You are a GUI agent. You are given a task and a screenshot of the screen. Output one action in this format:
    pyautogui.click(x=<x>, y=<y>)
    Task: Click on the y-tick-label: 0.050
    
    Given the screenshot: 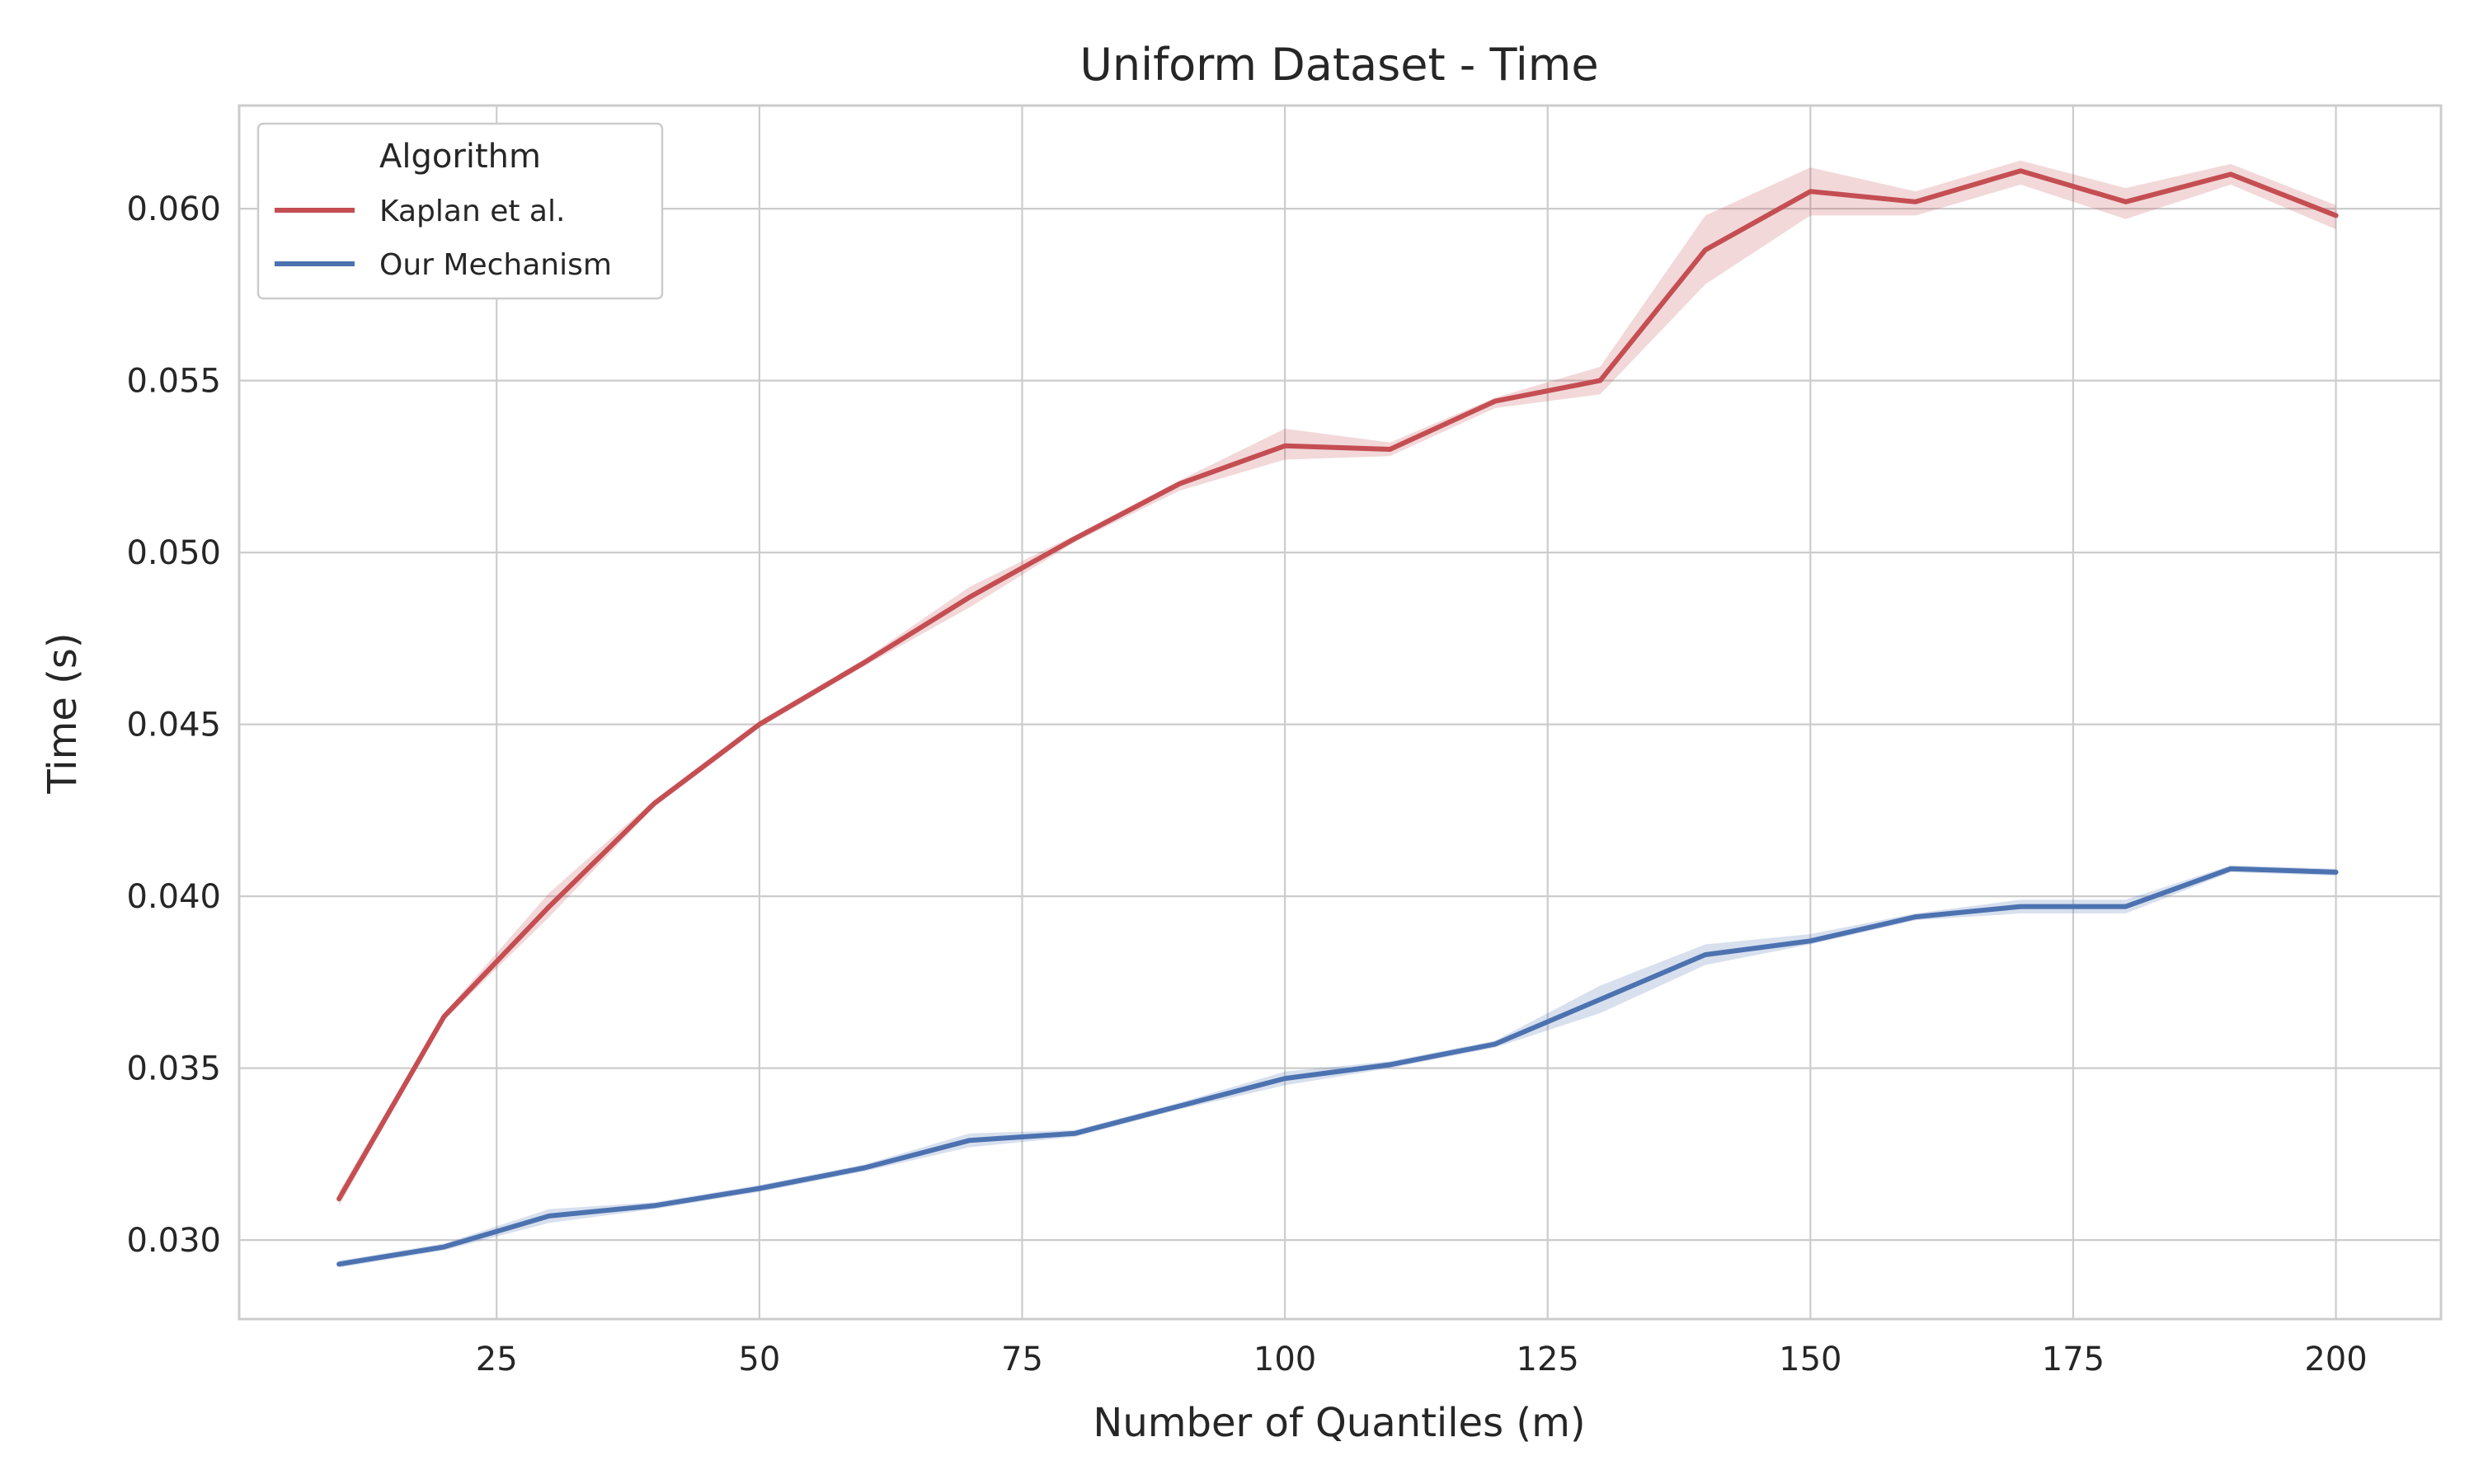 What is the action you would take?
    pyautogui.click(x=173, y=553)
    